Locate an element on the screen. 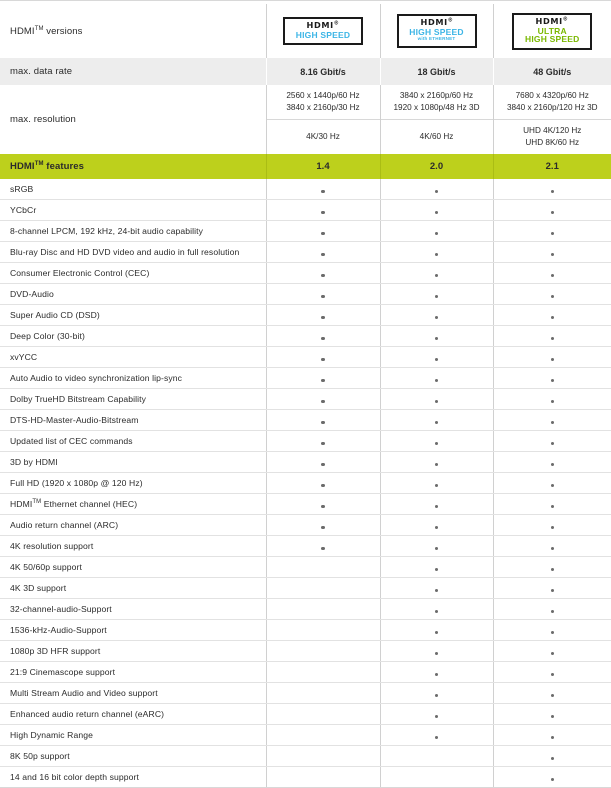  feature-label: Audio return channel (ARC) is located at coordinates (133, 525).